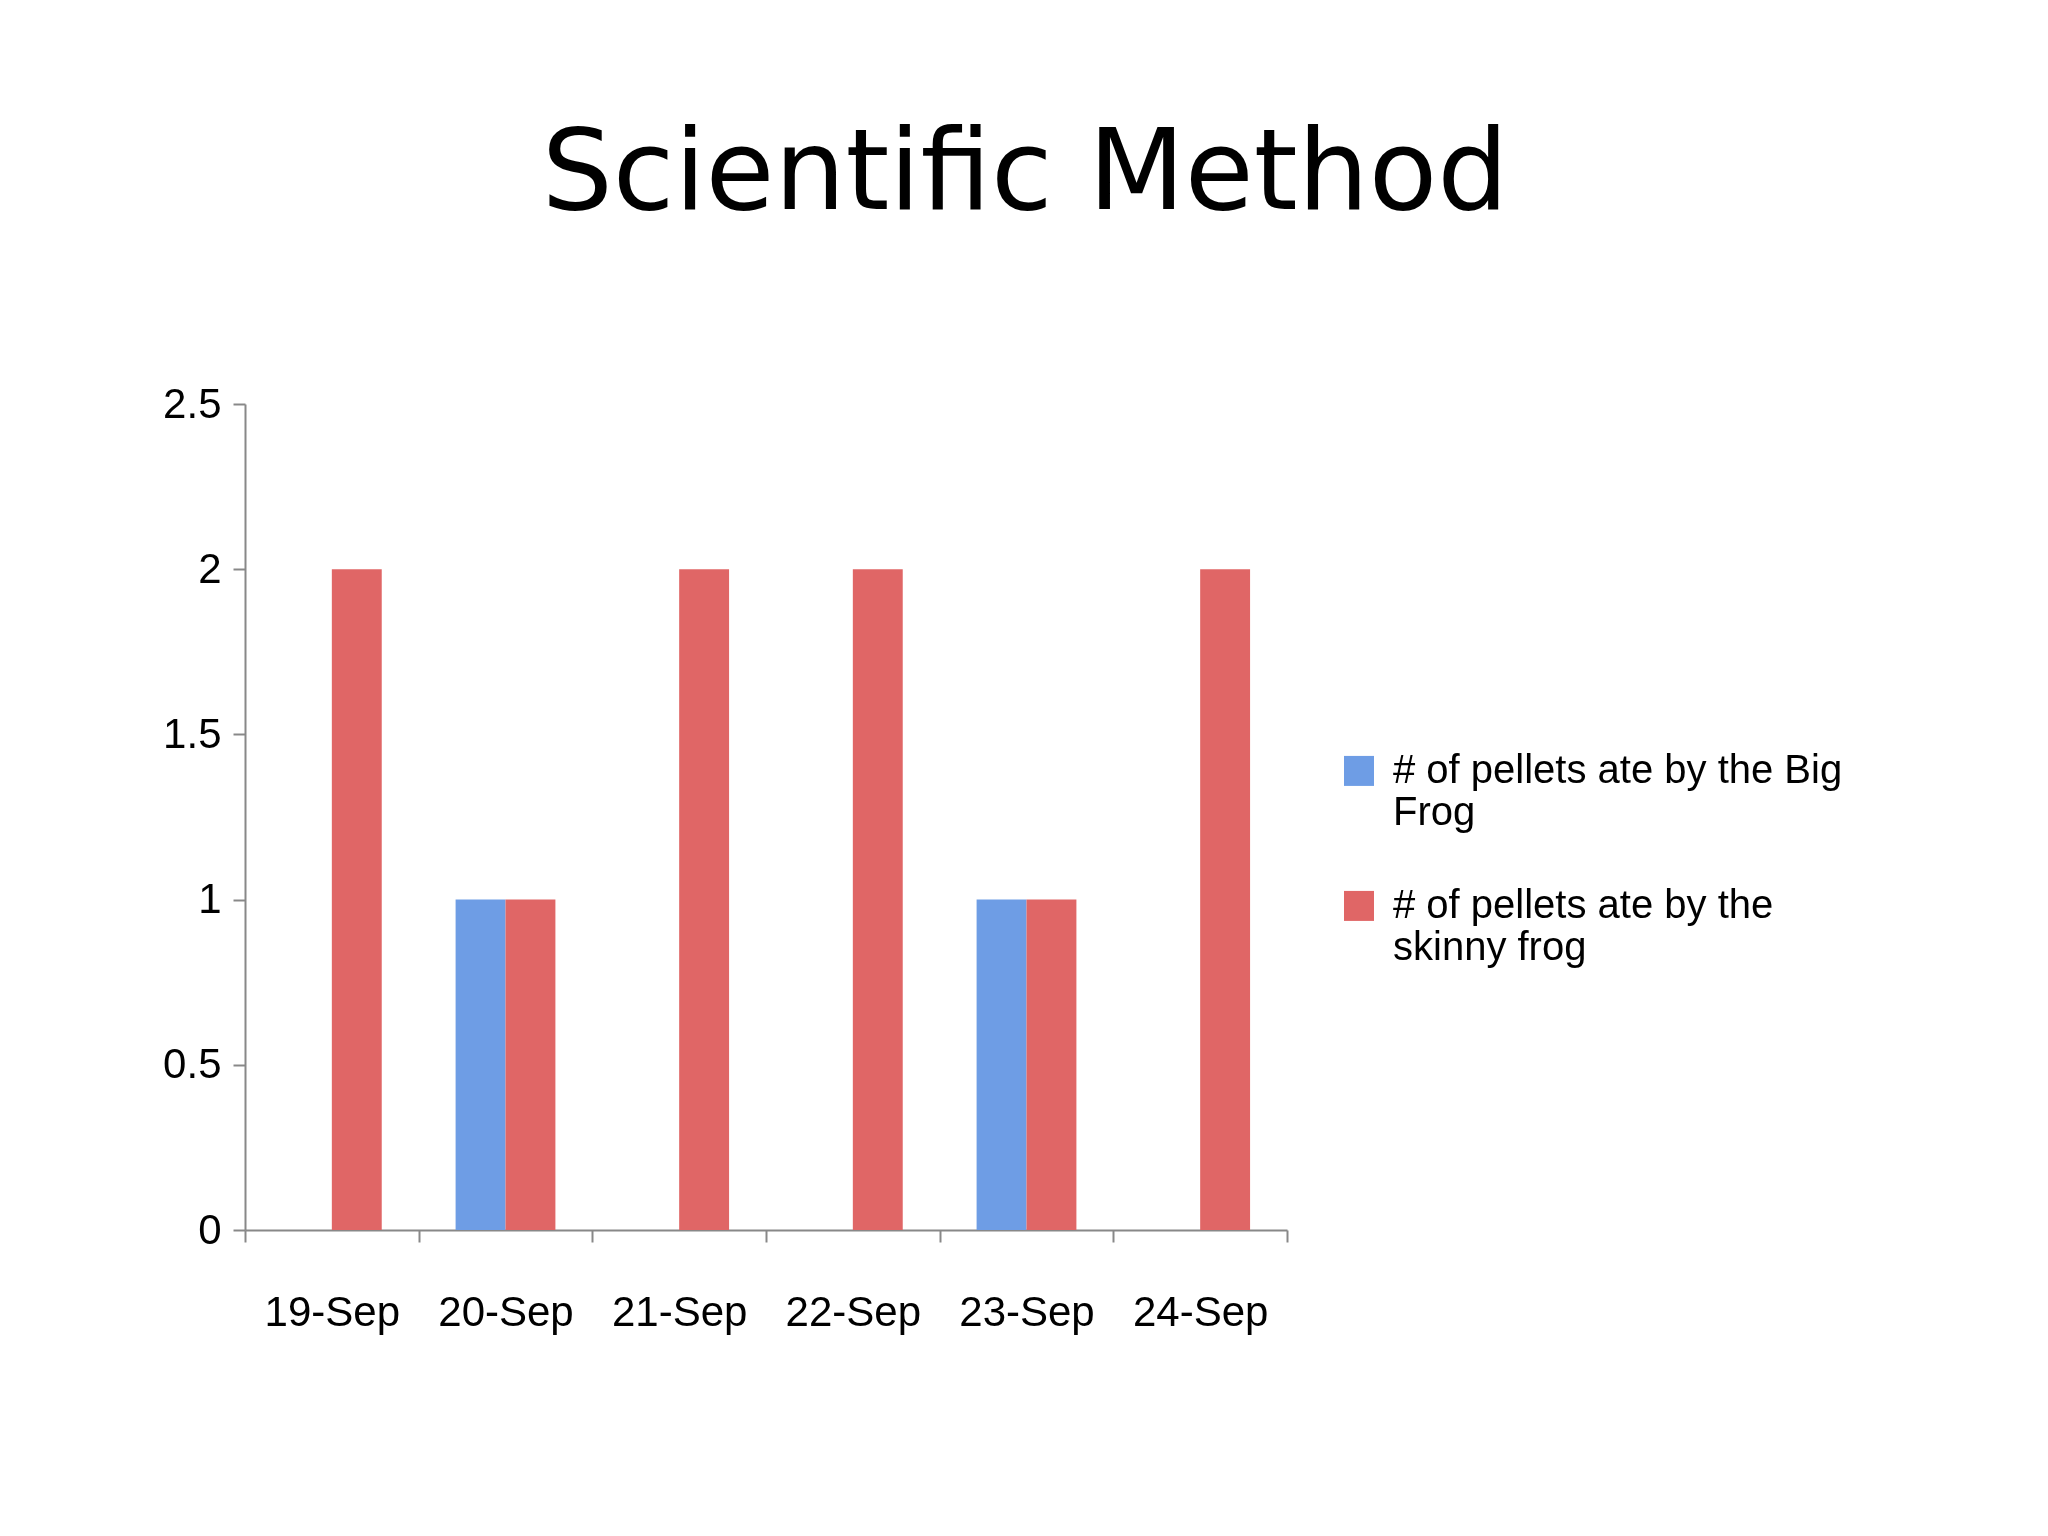 Image resolution: width=2048 pixels, height=1536 pixels. Describe the element at coordinates (679, 1311) in the screenshot. I see `x-tick-label: 21-Sep` at that location.